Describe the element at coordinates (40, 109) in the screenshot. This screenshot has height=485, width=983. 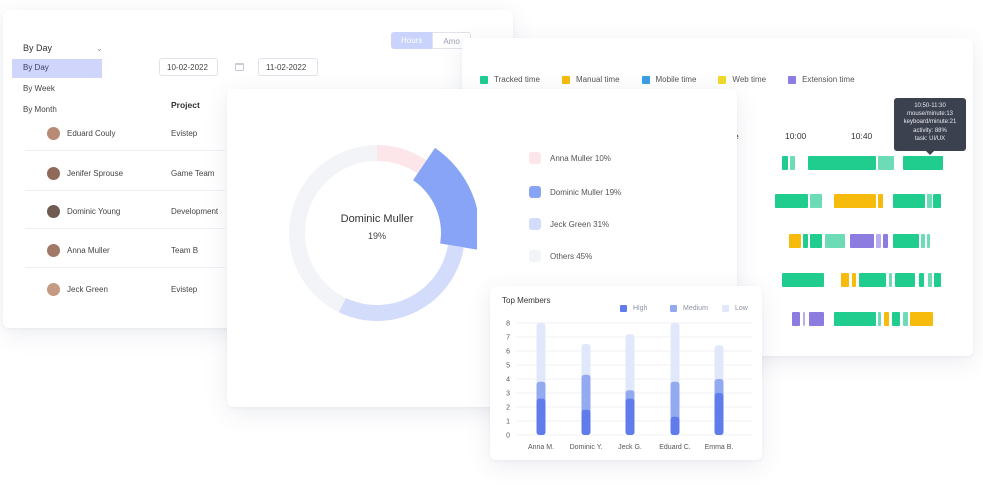
I see `period-option-month: By Month` at that location.